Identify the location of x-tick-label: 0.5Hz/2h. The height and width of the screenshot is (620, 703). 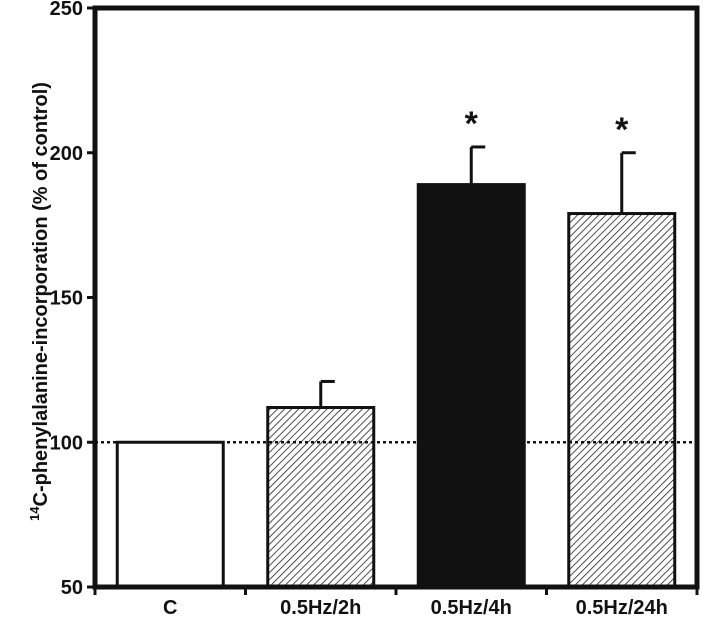
(320, 608).